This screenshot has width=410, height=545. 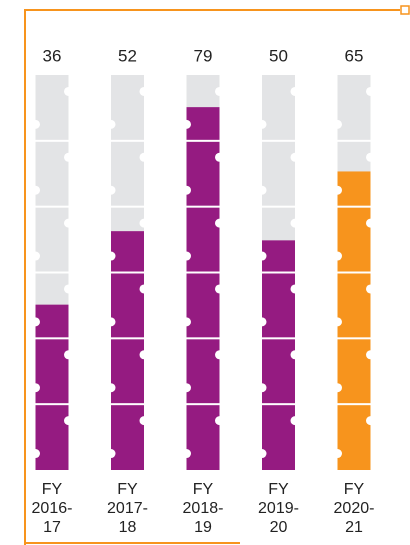 What do you see at coordinates (52, 55) in the screenshot?
I see `value-label: 36` at bounding box center [52, 55].